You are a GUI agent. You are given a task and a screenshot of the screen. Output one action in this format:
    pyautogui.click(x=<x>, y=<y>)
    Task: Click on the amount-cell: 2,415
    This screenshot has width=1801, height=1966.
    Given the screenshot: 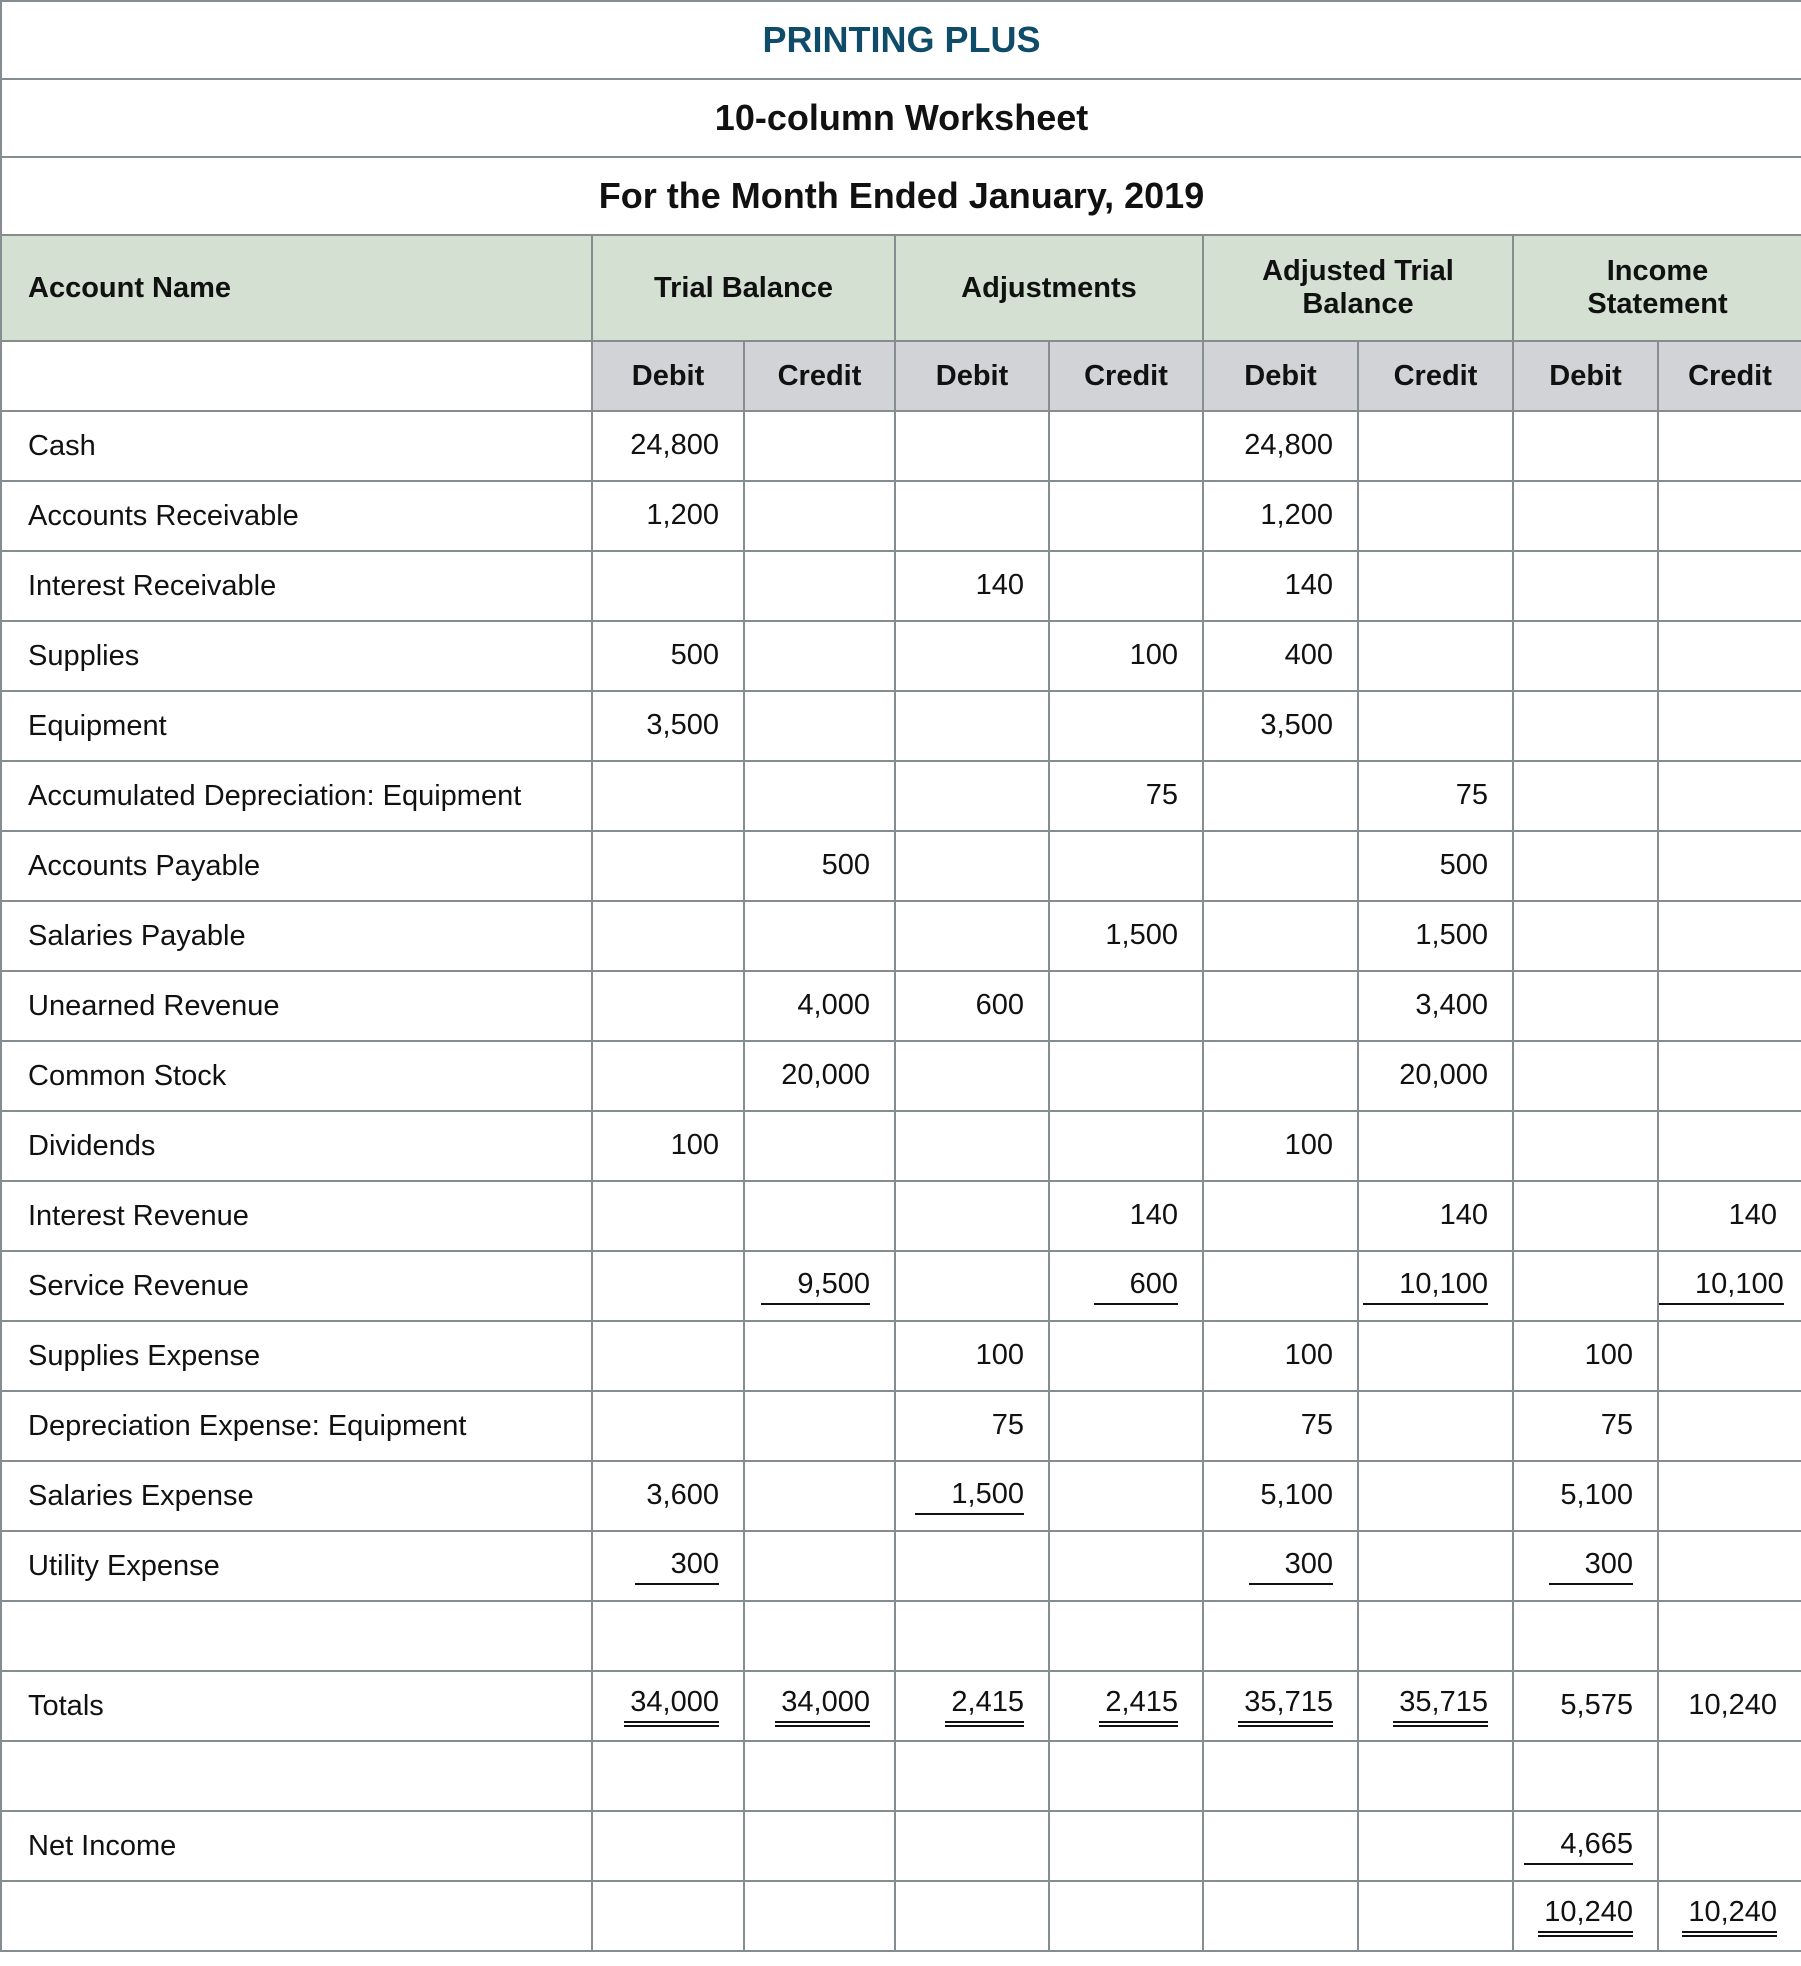 What is the action you would take?
    pyautogui.click(x=1126, y=1706)
    